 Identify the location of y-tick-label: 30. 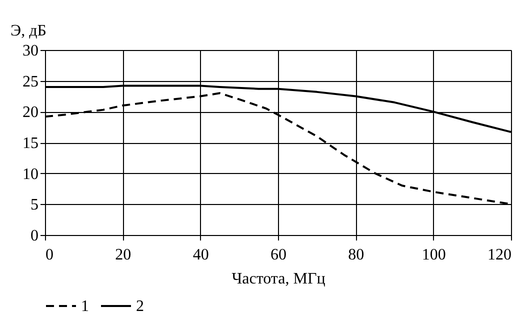
(30, 51).